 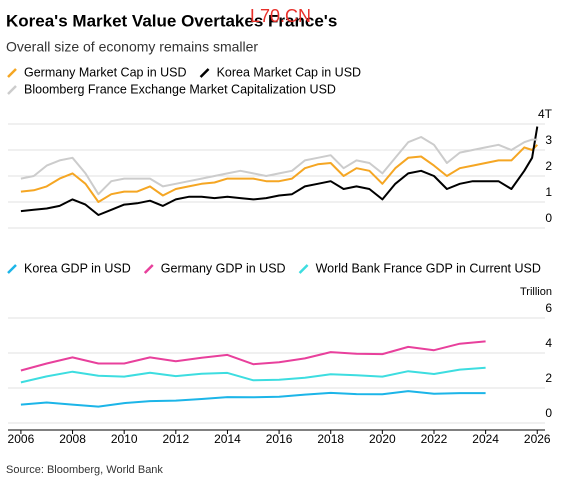 What do you see at coordinates (545, 114) in the screenshot?
I see `y-tick-label: 4T` at bounding box center [545, 114].